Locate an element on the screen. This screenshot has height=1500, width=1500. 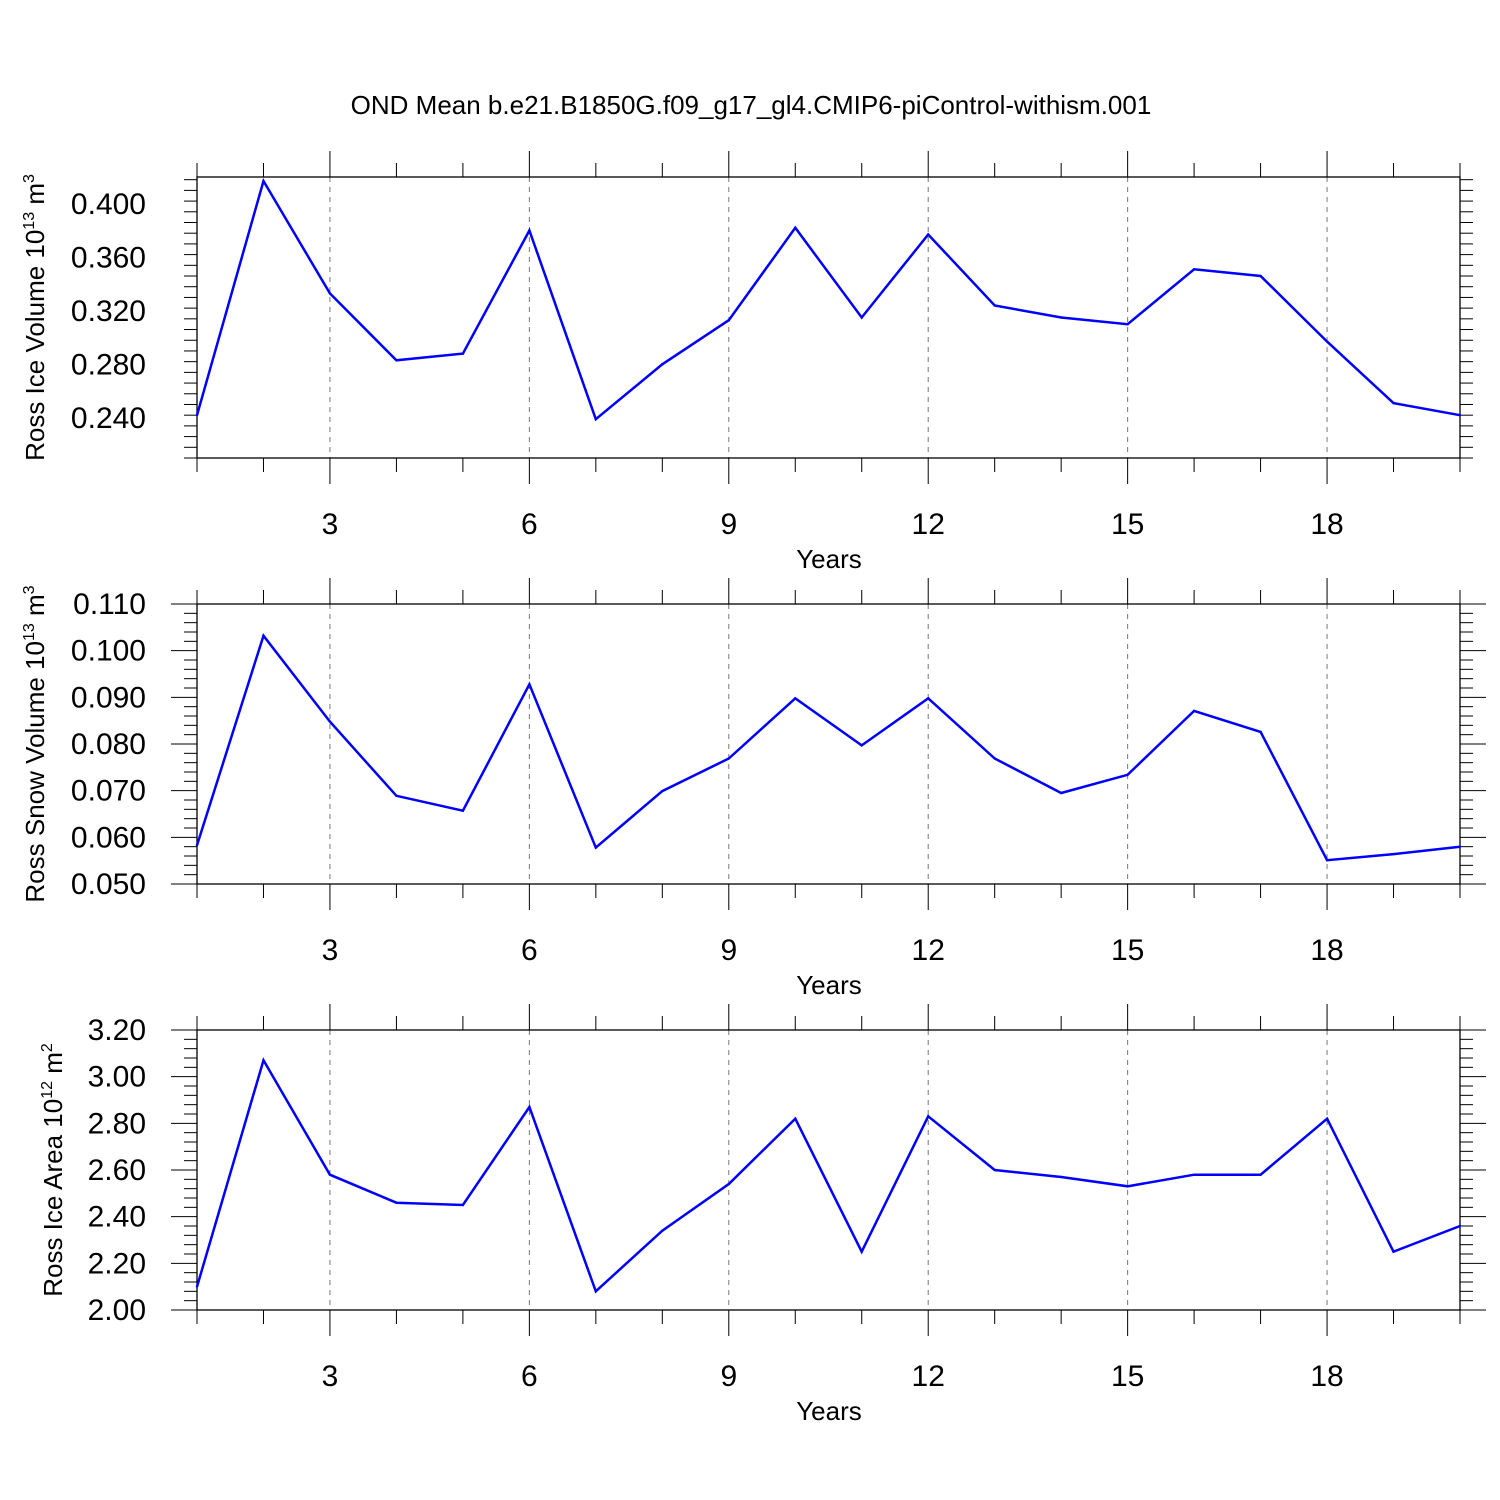
y-tick-label: 0.400 is located at coordinates (108, 204).